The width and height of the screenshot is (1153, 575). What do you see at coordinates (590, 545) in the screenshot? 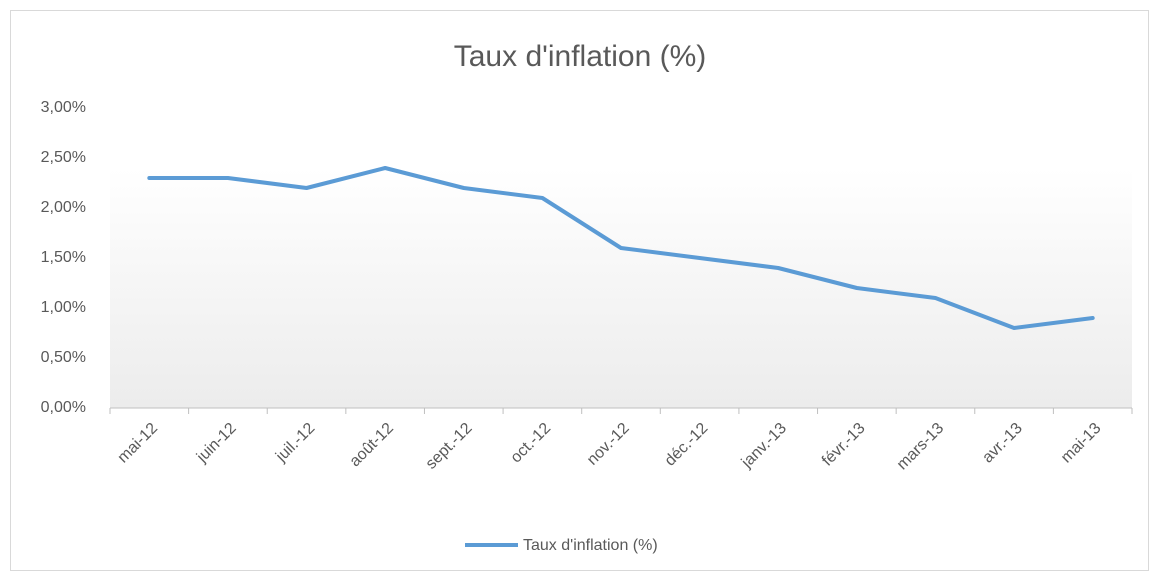
I see `legend-label: Taux d'inflation (%)` at bounding box center [590, 545].